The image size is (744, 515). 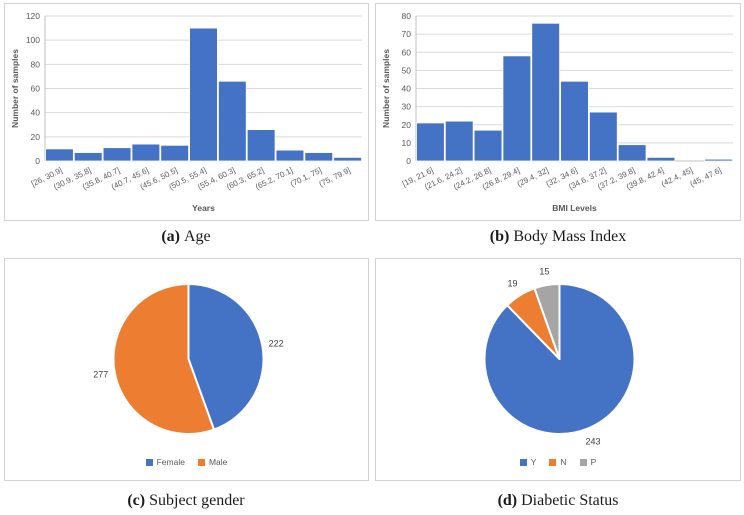 I want to click on pie-data-label: 277, so click(x=100, y=374).